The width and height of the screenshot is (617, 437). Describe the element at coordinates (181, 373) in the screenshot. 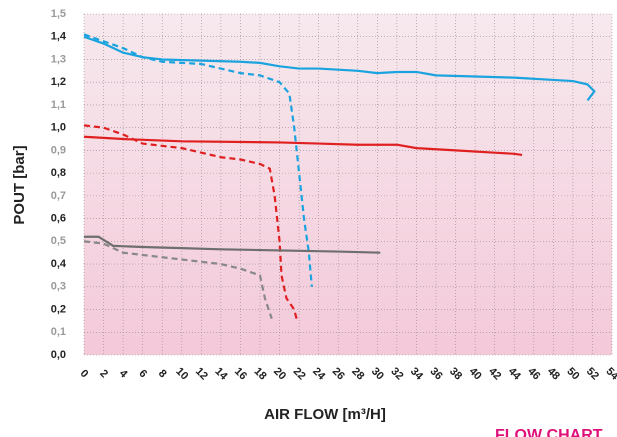

I see `x-tick-label: 10` at that location.